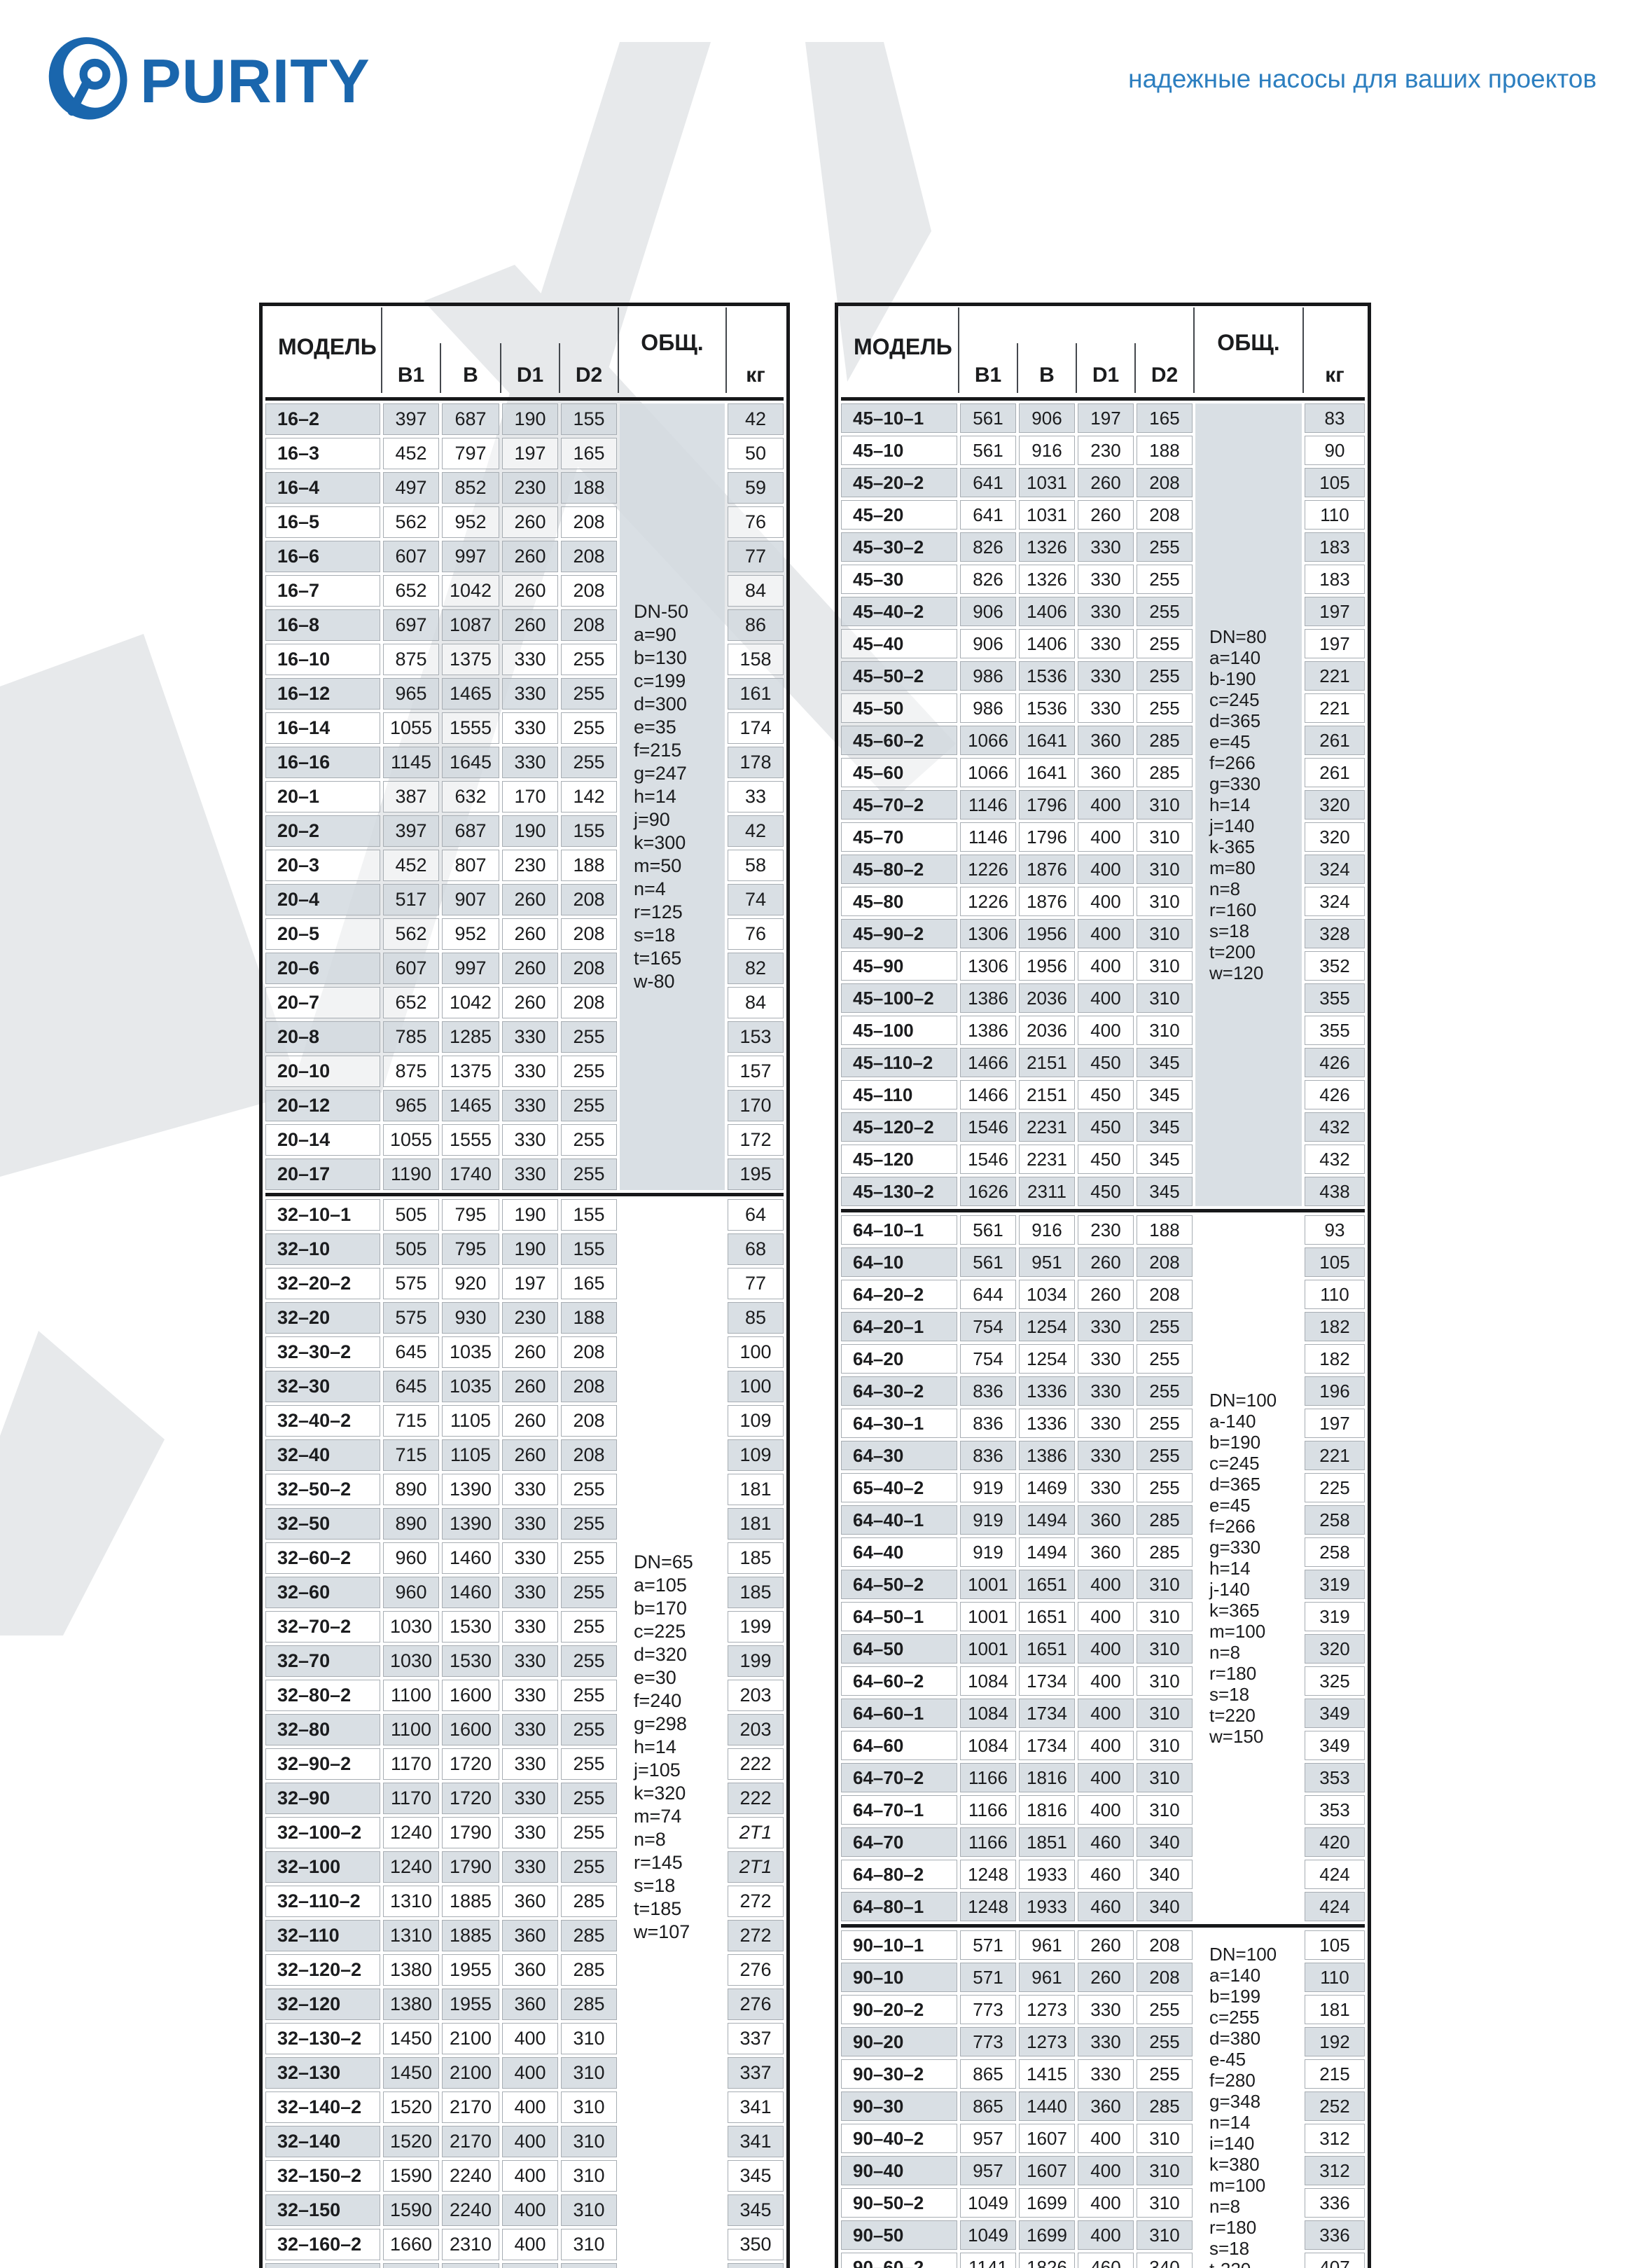  Describe the element at coordinates (1232, 1526) in the screenshot. I see `dimension-note-line: f=266` at that location.